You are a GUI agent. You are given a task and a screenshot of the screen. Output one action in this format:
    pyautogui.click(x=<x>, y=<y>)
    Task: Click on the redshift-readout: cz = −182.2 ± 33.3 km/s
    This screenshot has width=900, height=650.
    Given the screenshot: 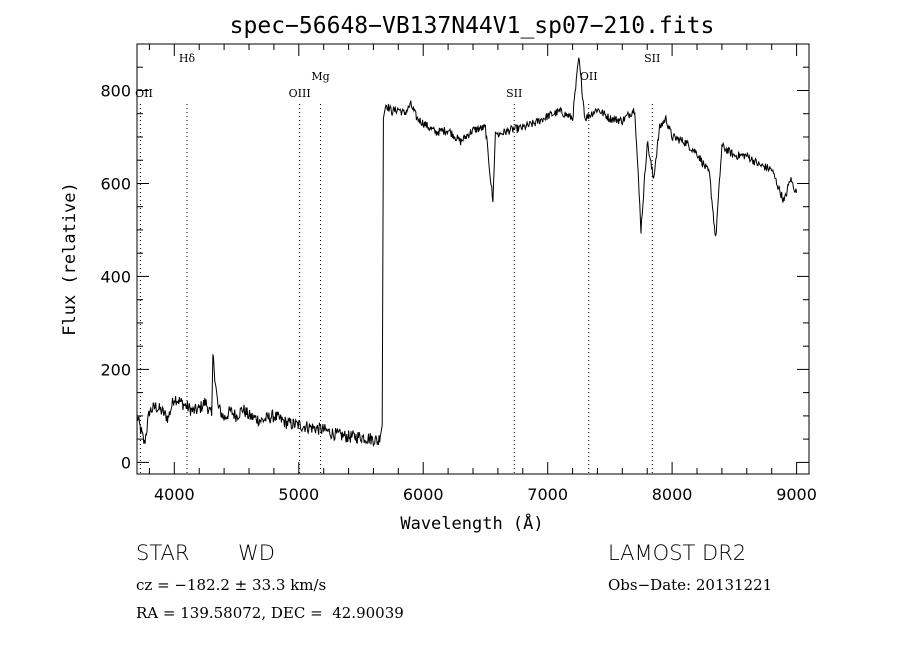 What is the action you would take?
    pyautogui.click(x=231, y=585)
    